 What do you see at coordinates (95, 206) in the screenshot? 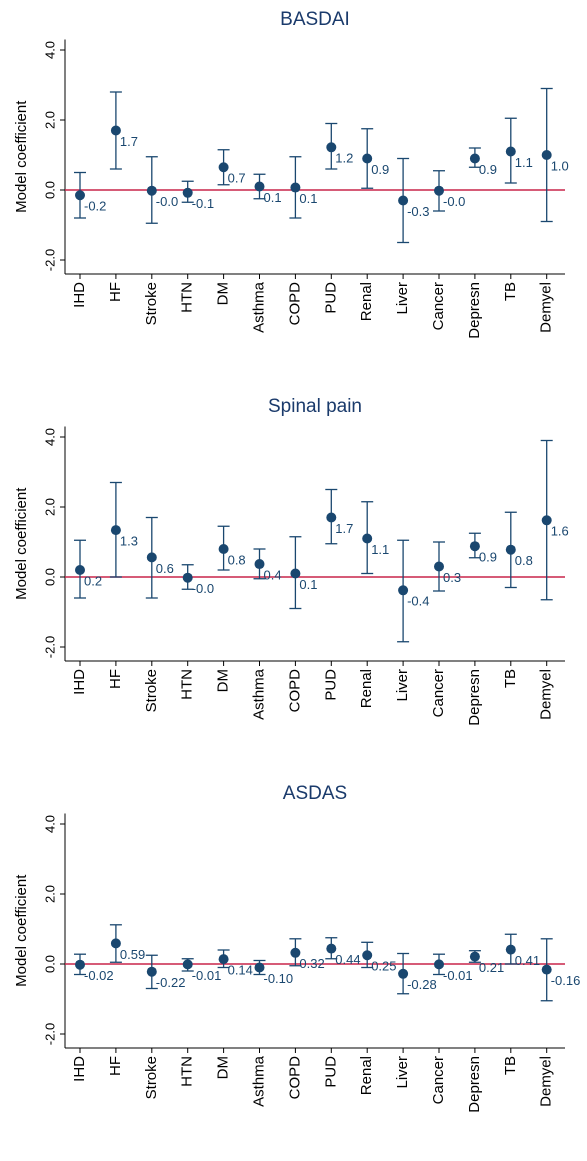
I see `value-label: -0.2` at bounding box center [95, 206].